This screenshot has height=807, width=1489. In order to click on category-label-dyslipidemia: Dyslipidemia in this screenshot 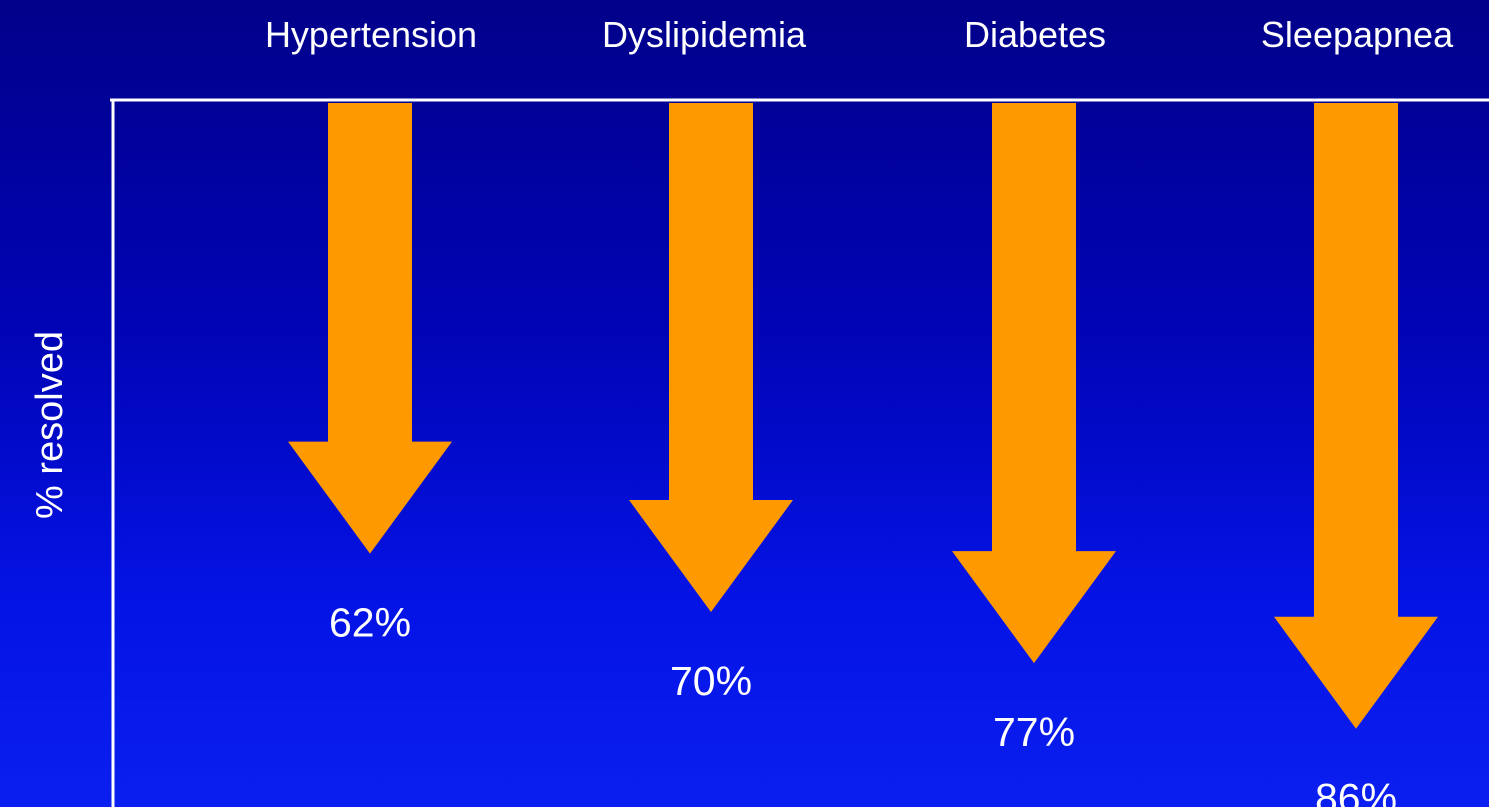, I will do `click(704, 34)`.